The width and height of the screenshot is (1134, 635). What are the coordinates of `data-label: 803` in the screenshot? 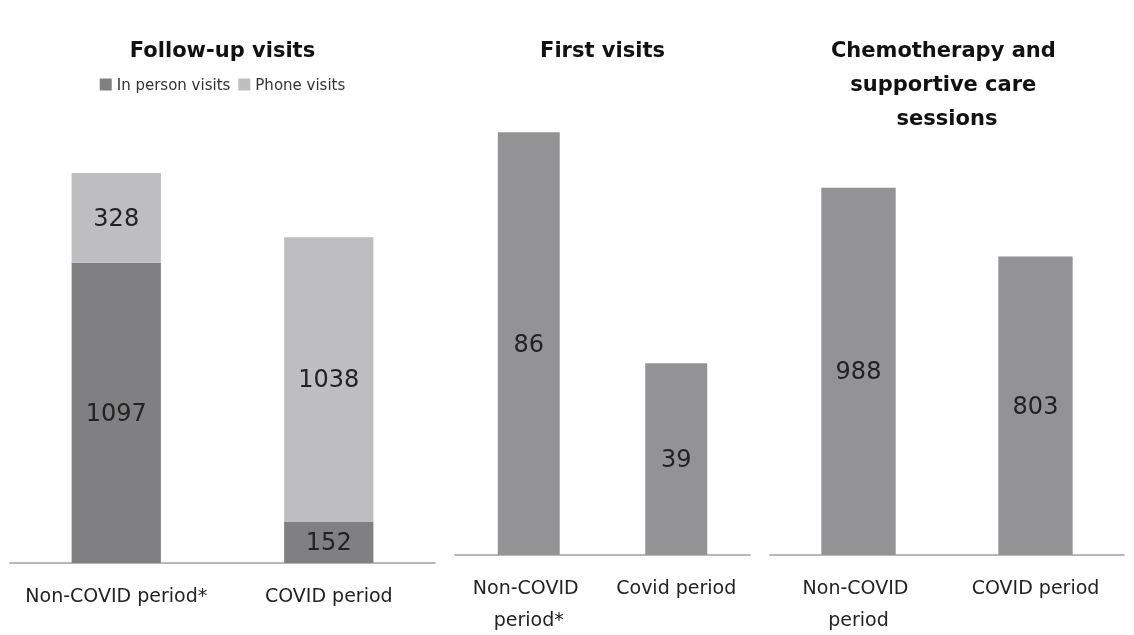 It's located at (1035, 405).